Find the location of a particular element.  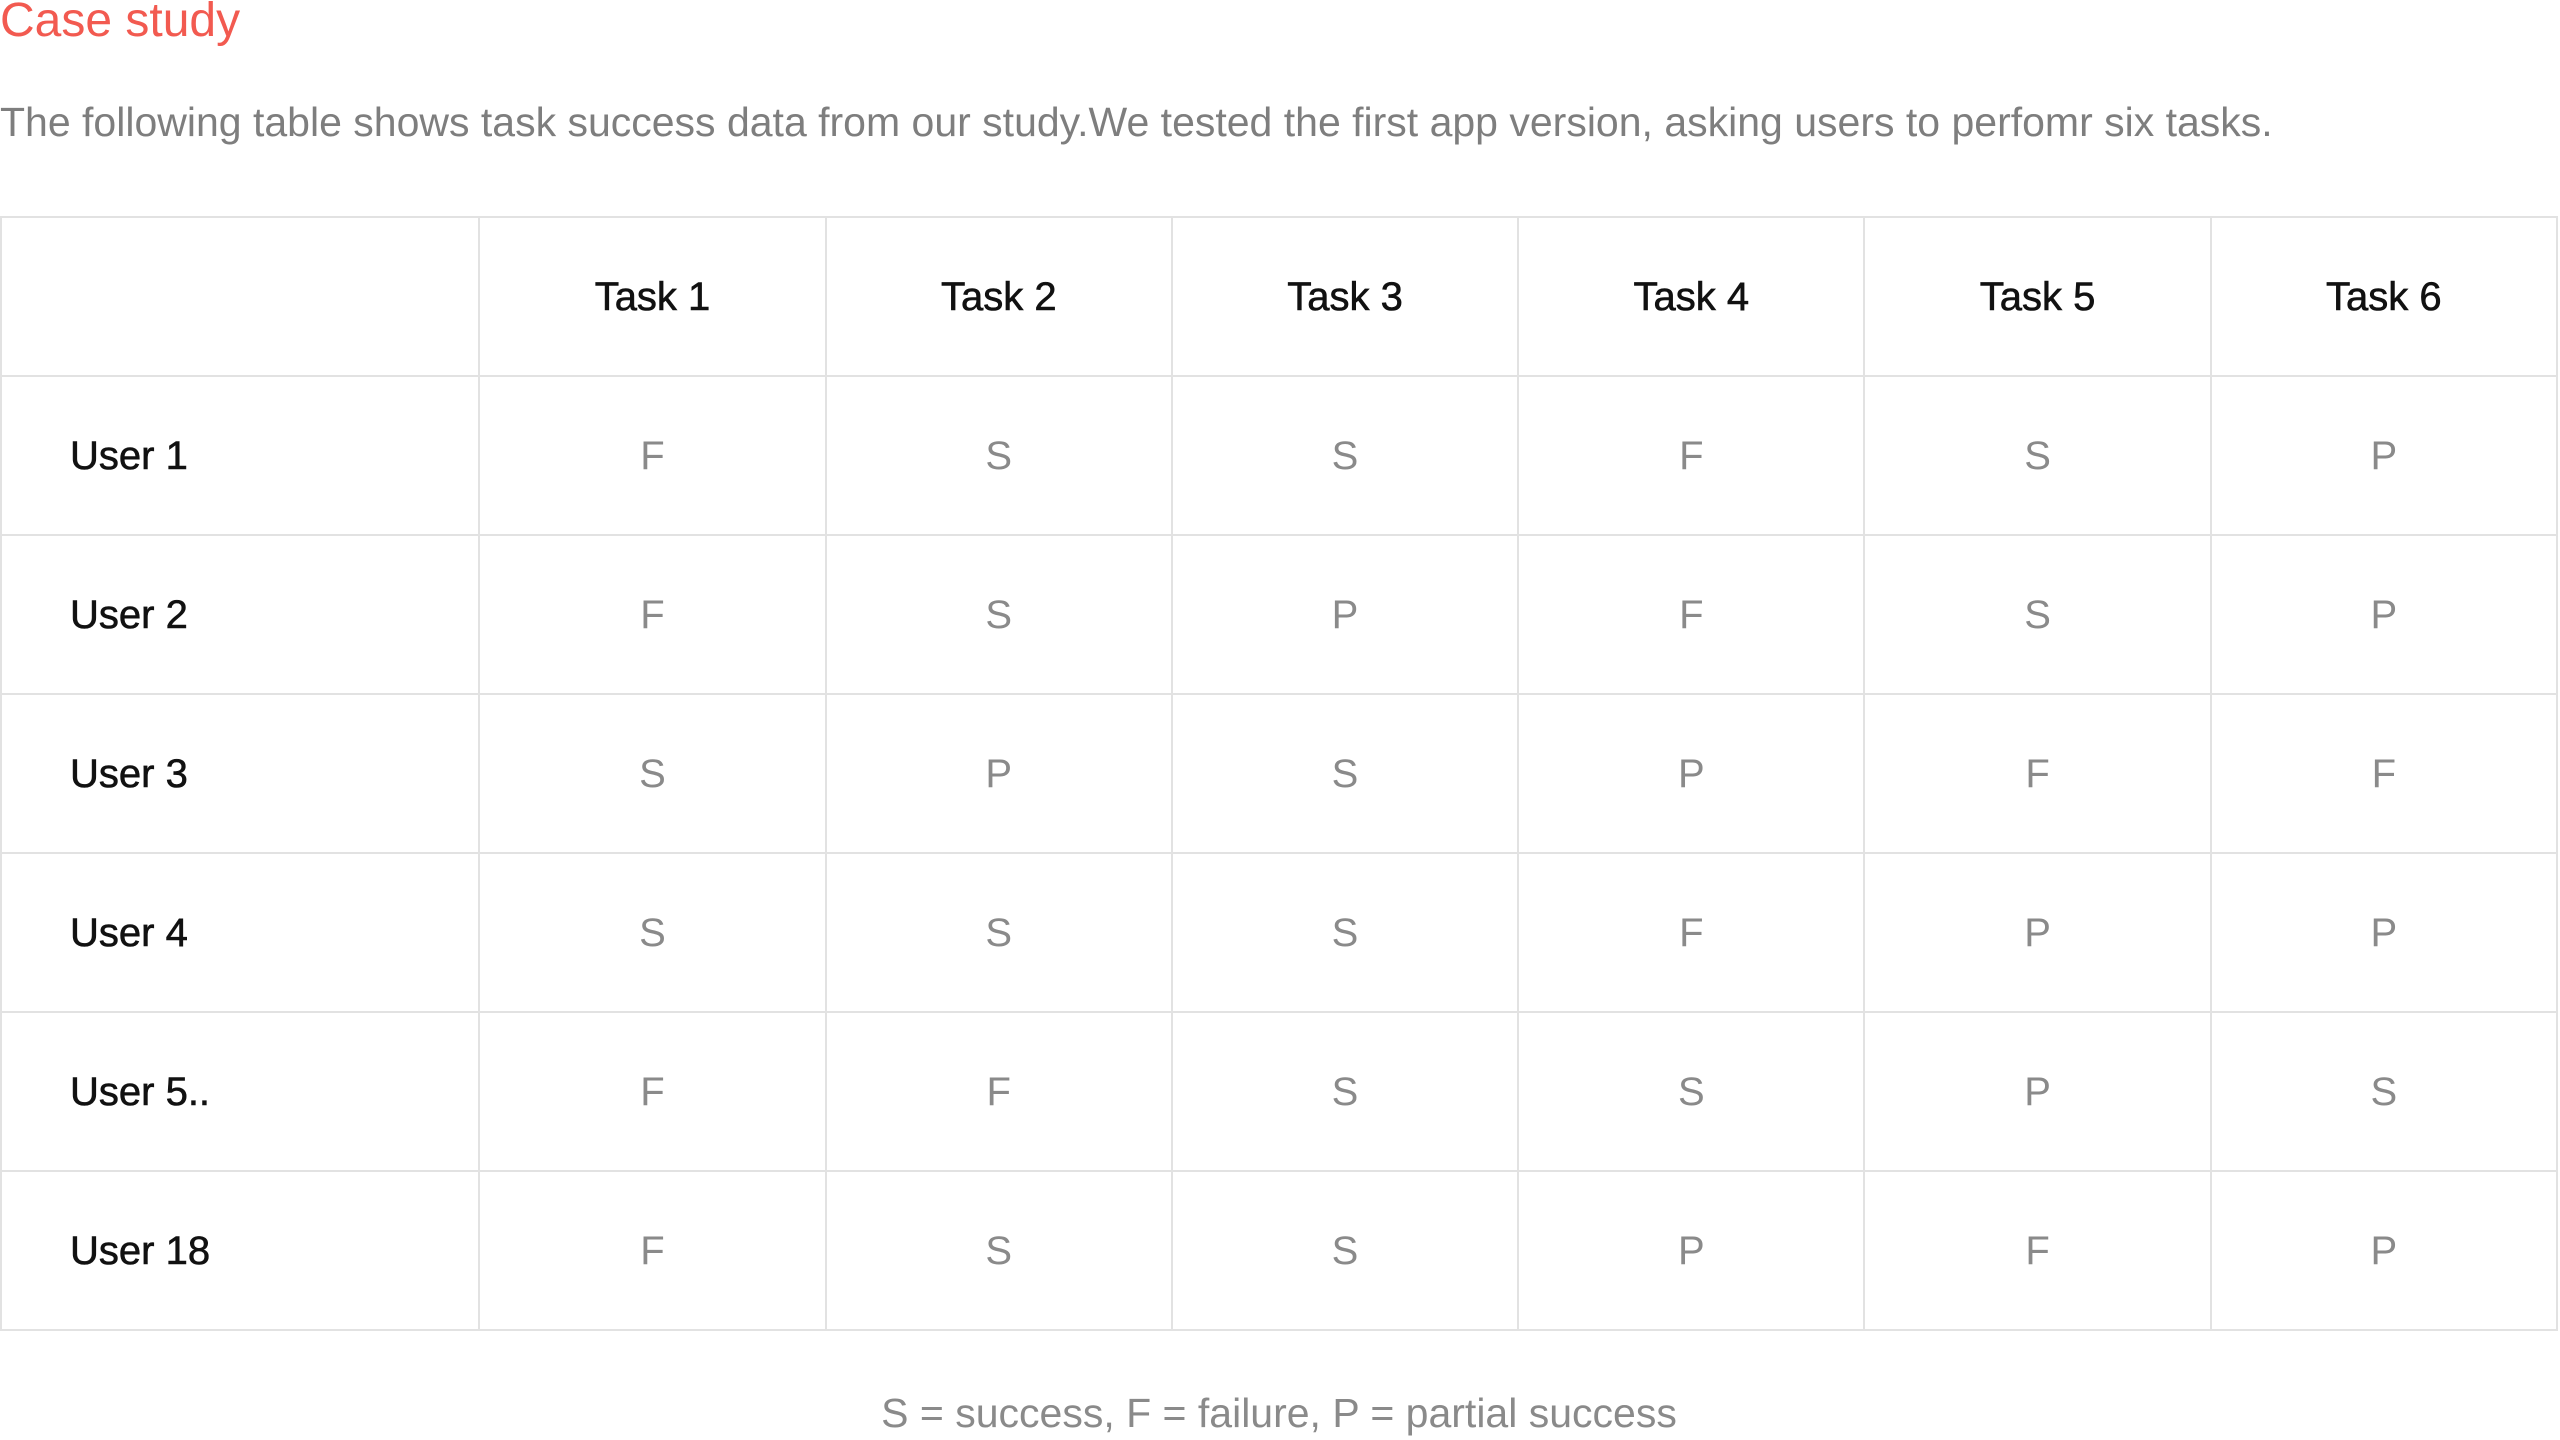

table-row: User 18 F S S P F P is located at coordinates (1279, 1250).